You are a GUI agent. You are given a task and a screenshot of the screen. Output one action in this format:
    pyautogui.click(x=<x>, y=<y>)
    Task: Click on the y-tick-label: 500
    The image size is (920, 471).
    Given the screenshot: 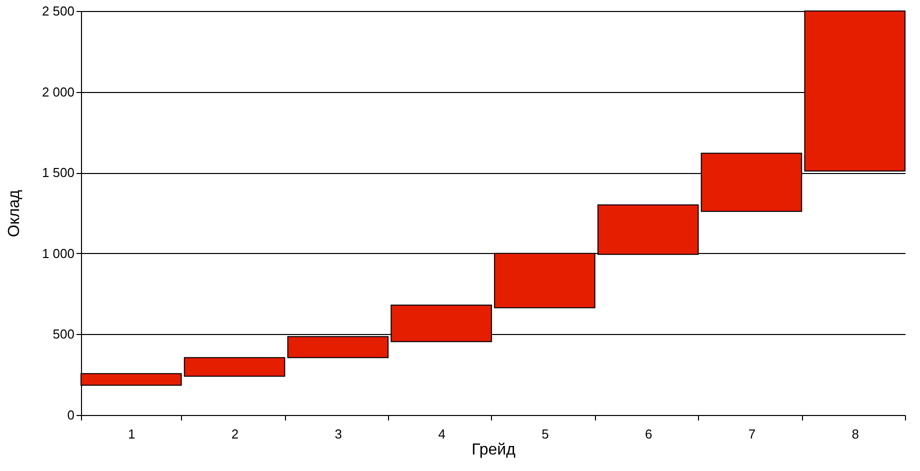 What is the action you would take?
    pyautogui.click(x=63, y=334)
    